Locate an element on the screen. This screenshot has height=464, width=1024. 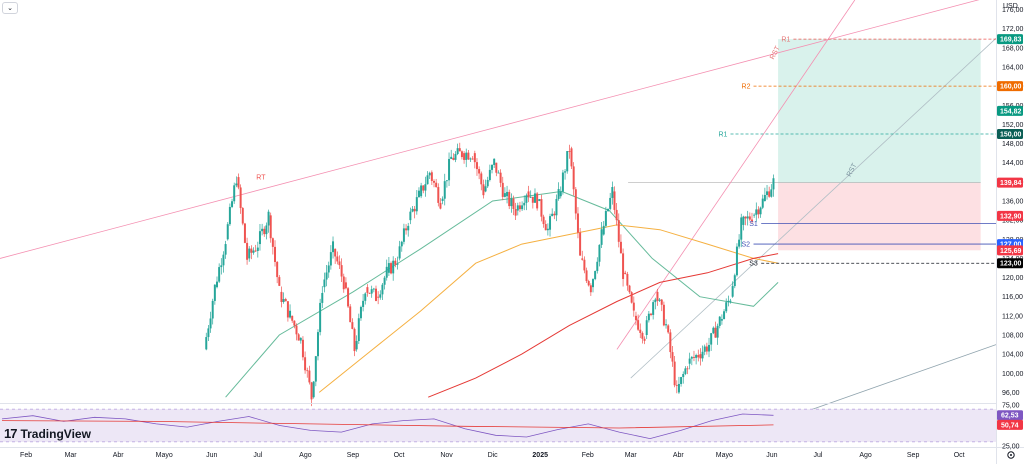
price-label: 127,00 is located at coordinates (1011, 245).